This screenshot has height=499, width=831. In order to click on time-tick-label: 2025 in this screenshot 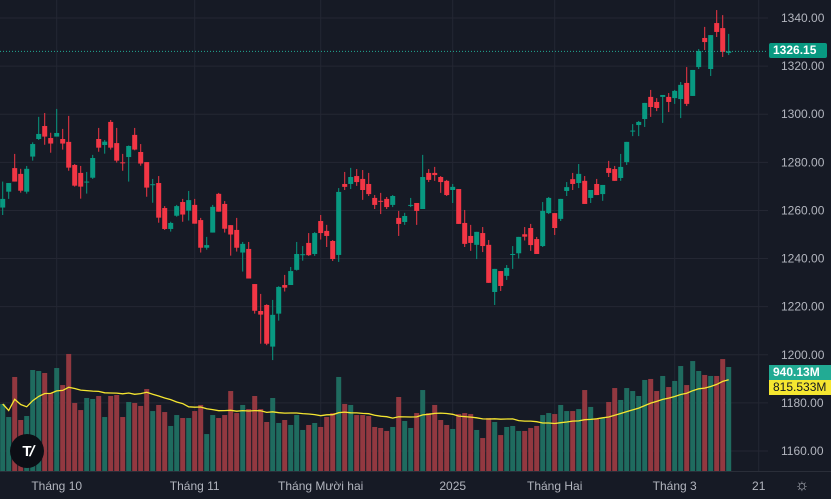, I will do `click(452, 486)`.